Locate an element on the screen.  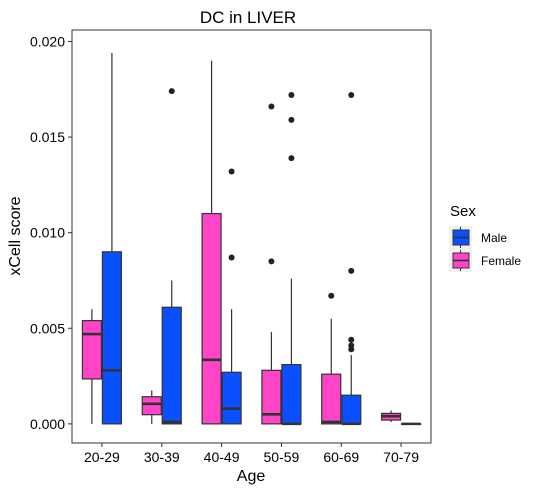
y-tick-label: 0.000 is located at coordinates (47, 424).